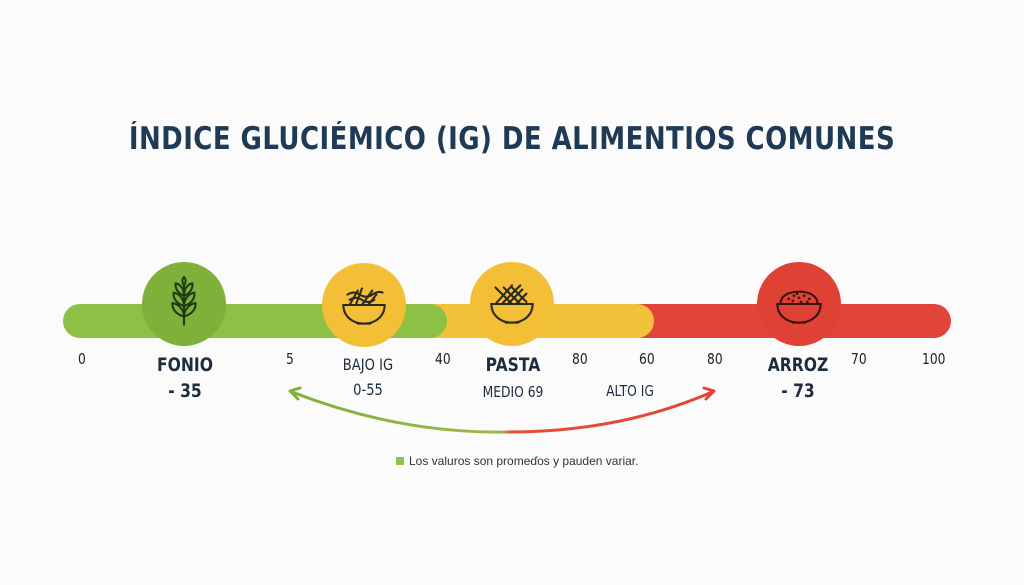 The image size is (1024, 585). Describe the element at coordinates (82, 359) in the screenshot. I see `scale-tick: 0` at that location.